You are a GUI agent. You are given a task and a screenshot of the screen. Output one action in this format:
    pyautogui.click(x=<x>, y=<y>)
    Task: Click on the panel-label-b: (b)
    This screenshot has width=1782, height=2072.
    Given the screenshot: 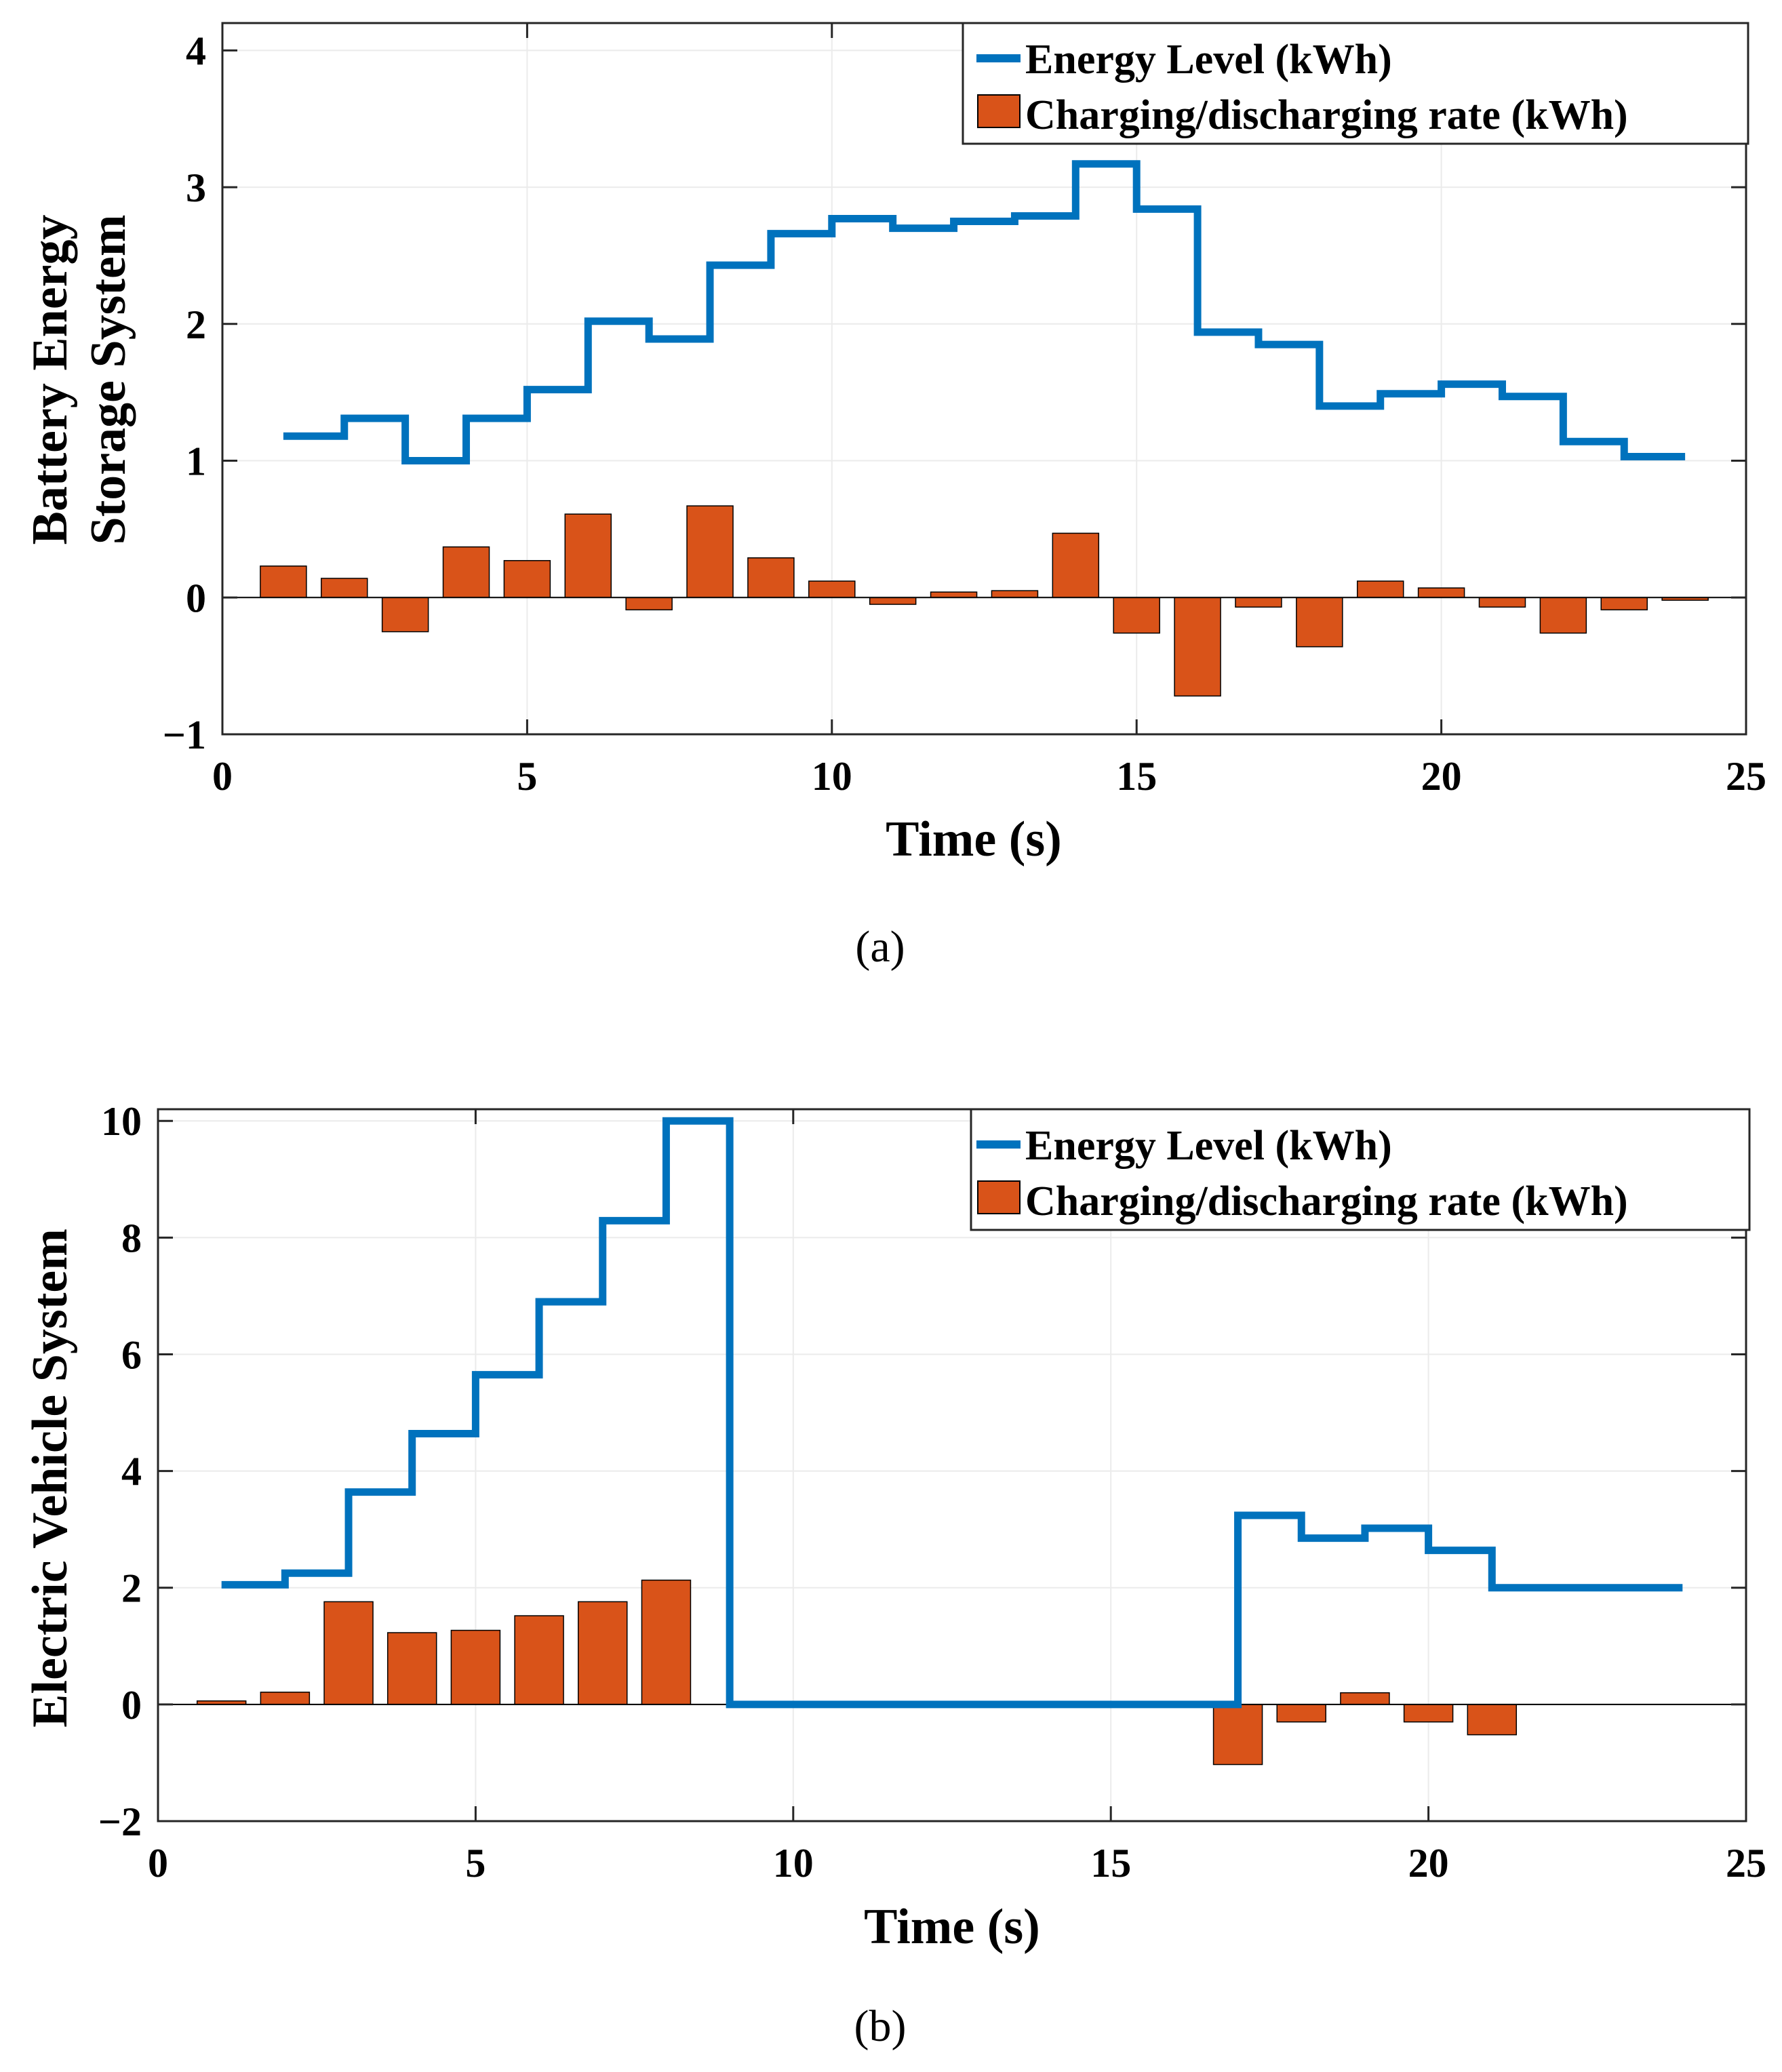 What is the action you would take?
    pyautogui.click(x=880, y=2026)
    